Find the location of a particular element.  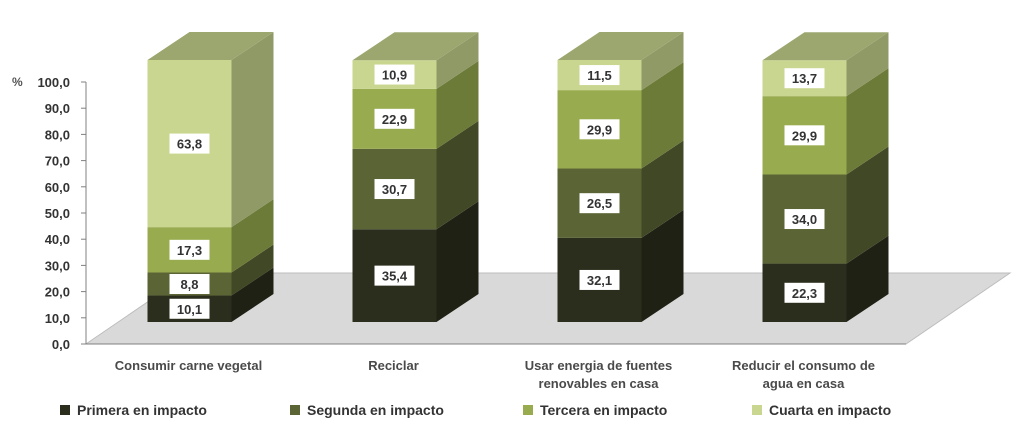

data-label: 22,3 is located at coordinates (804, 293).